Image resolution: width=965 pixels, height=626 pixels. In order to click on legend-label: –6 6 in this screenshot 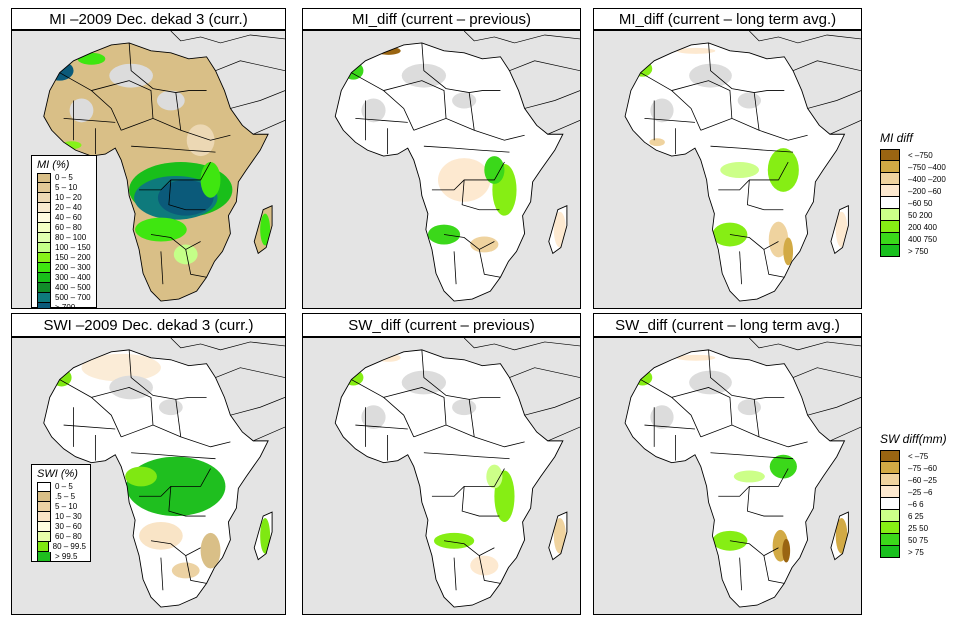, I will do `click(916, 504)`.